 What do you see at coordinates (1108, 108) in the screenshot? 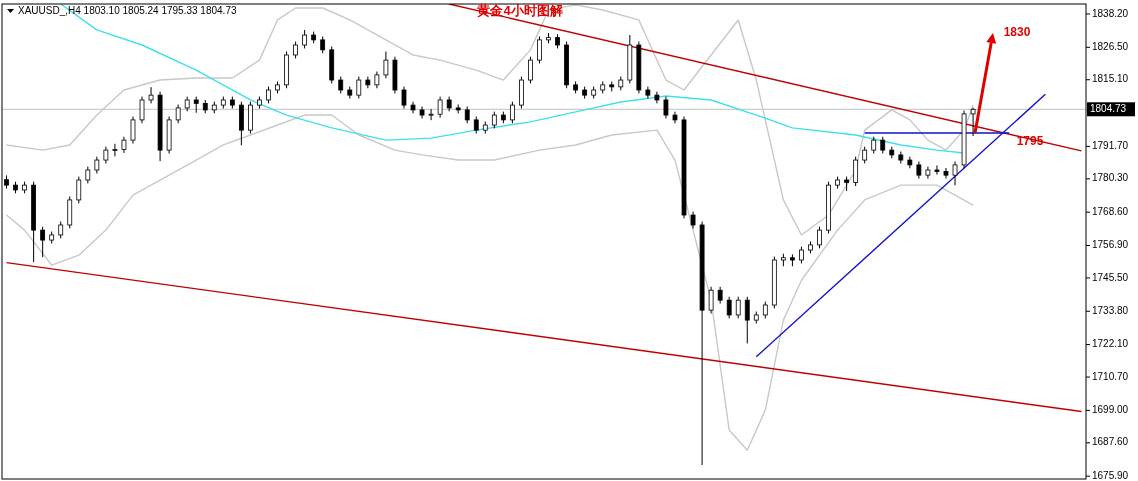
I see `ref-line-label: 1804.73` at bounding box center [1108, 108].